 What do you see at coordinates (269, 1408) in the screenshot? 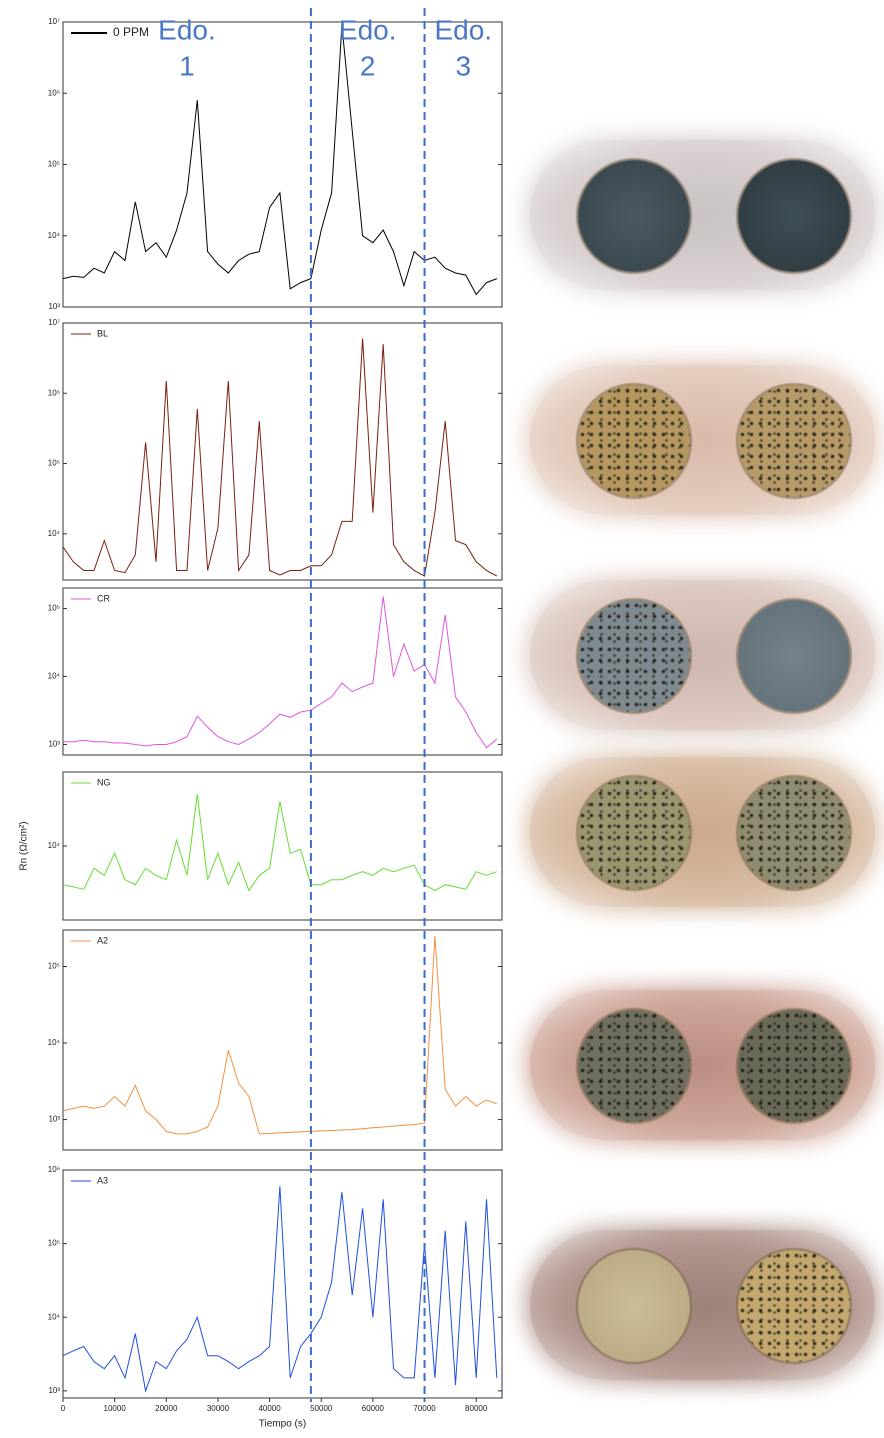
I see `x-tick-label: 40000` at bounding box center [269, 1408].